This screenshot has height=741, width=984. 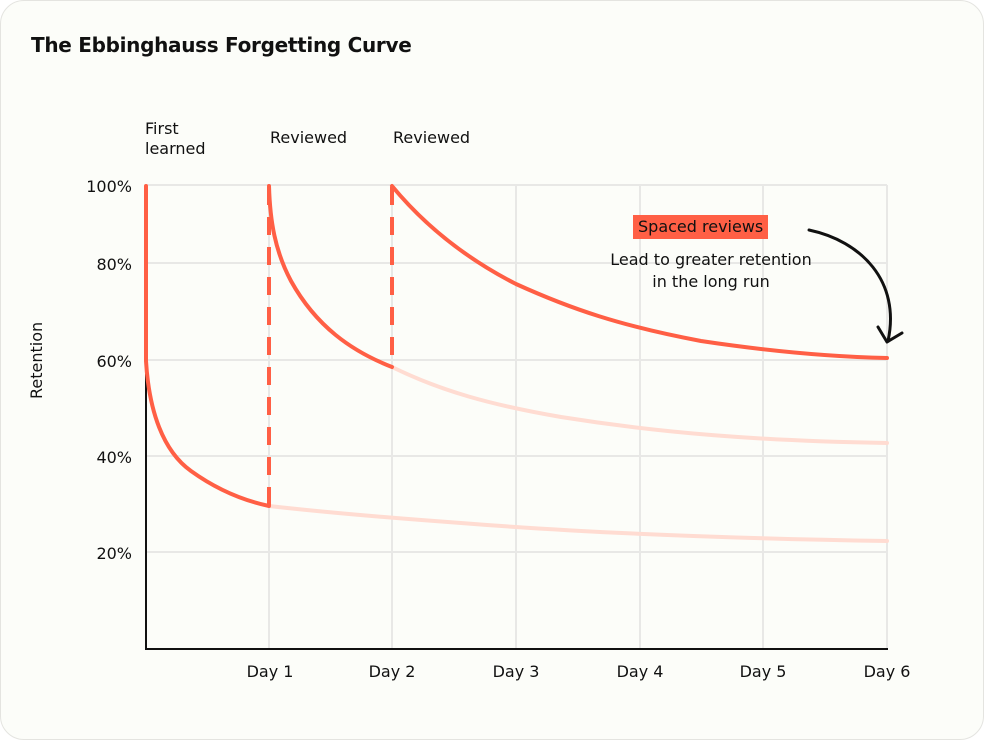 I want to click on x-tick: Day 2, so click(x=392, y=671).